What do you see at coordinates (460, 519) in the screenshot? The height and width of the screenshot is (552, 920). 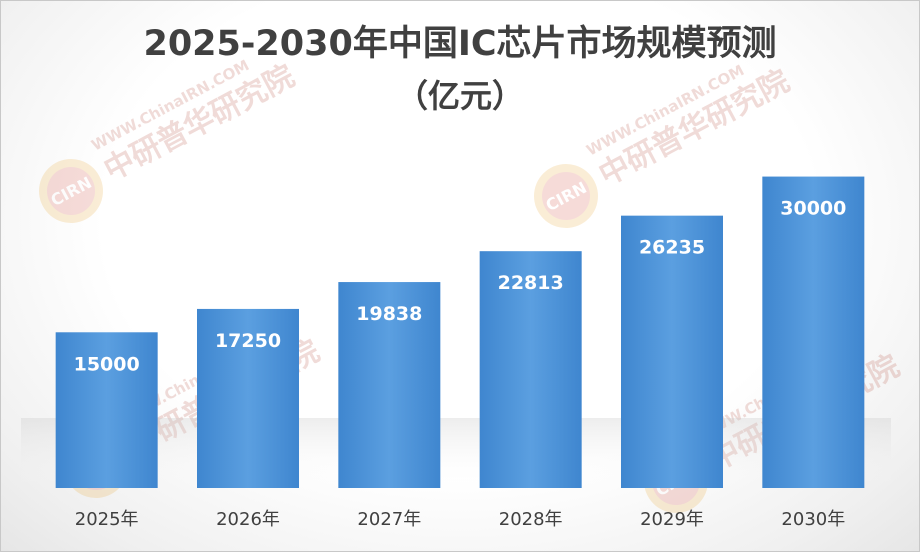 I see `x-tick-labels-layer: 2025年 2026年 2027年 2028年 2029年 2030年` at bounding box center [460, 519].